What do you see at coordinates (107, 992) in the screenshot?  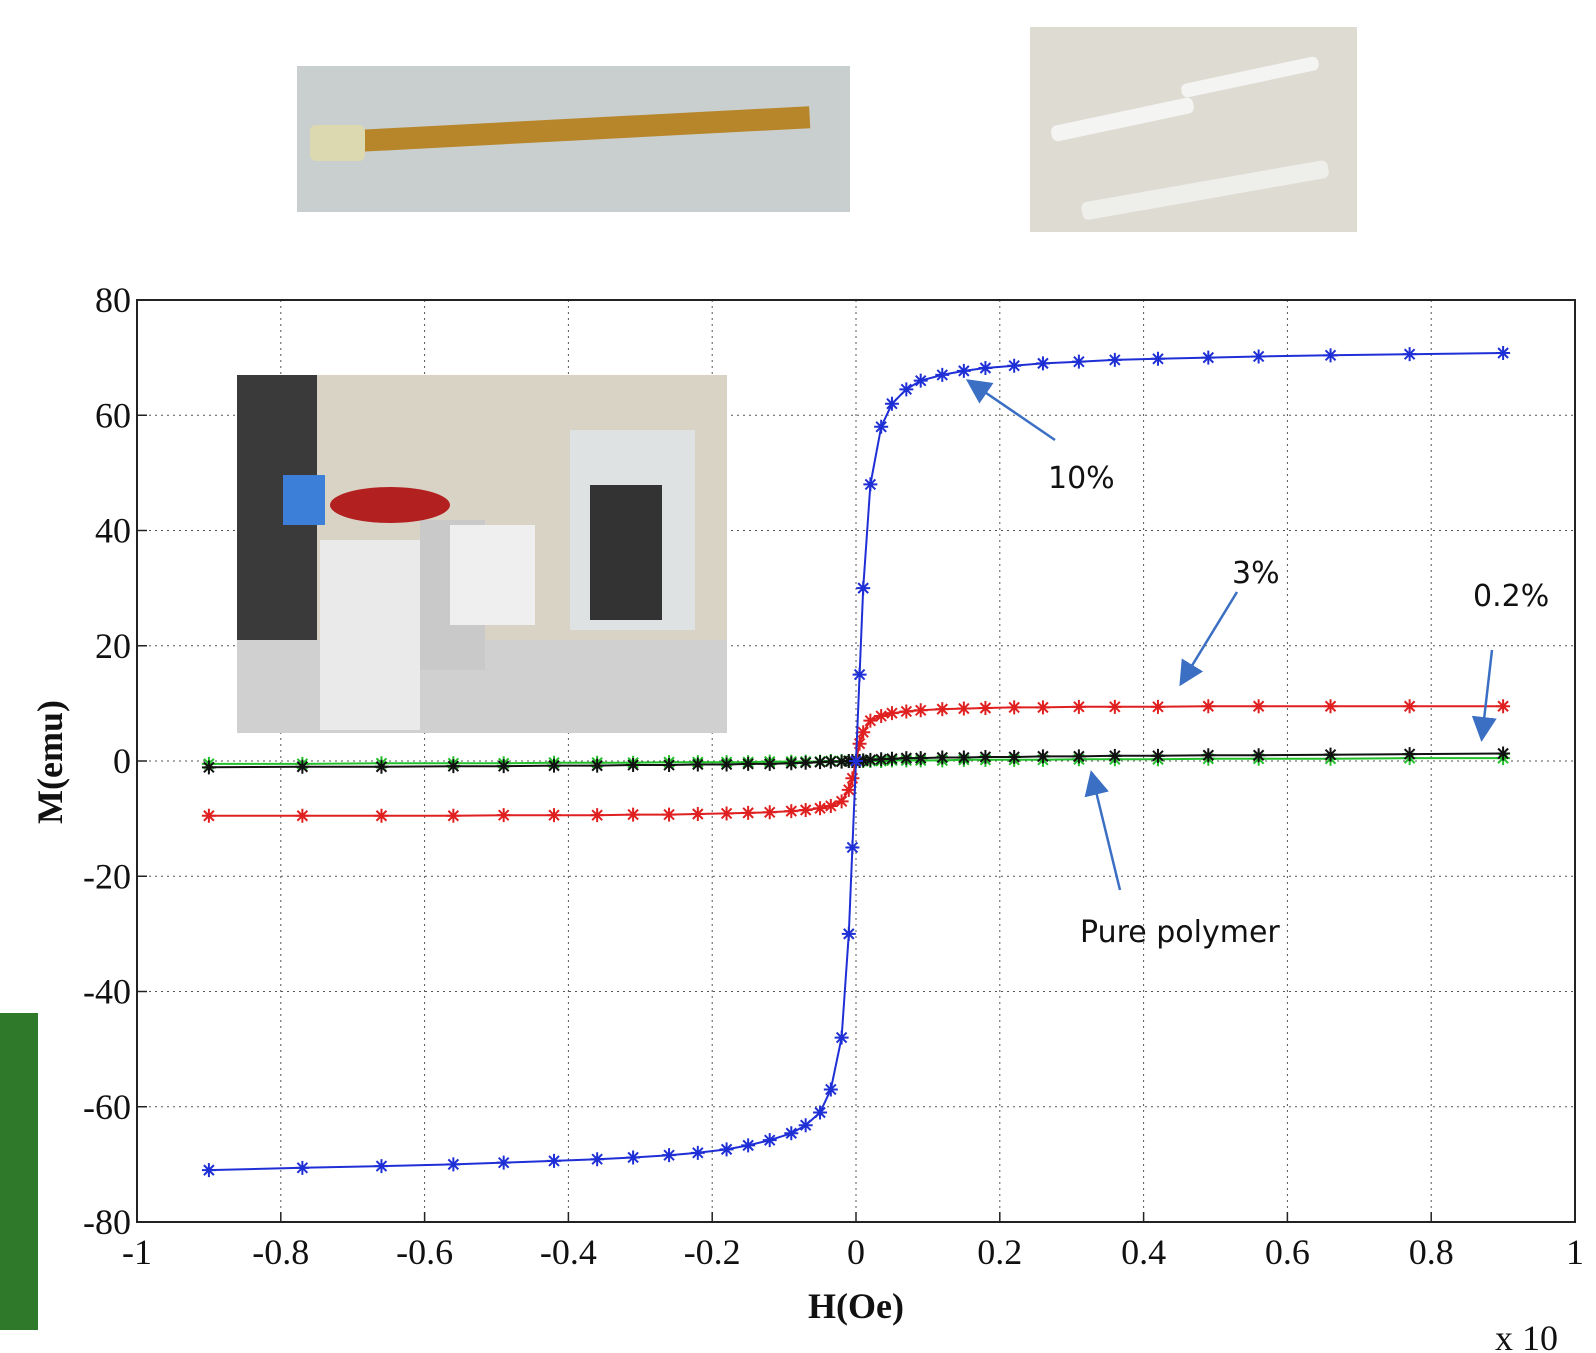 I see `y-tick-label: -40` at bounding box center [107, 992].